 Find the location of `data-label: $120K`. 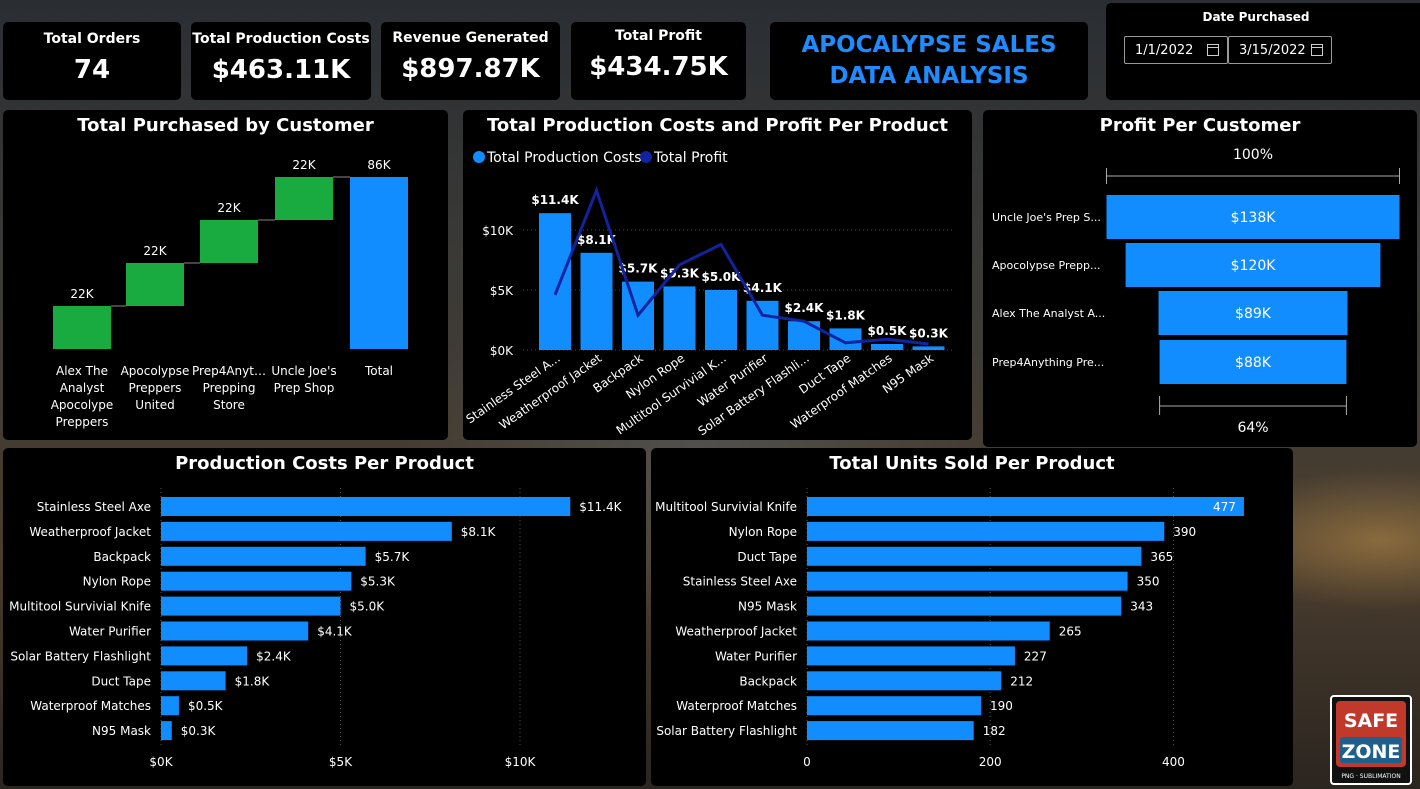

data-label: $120K is located at coordinates (1254, 266).